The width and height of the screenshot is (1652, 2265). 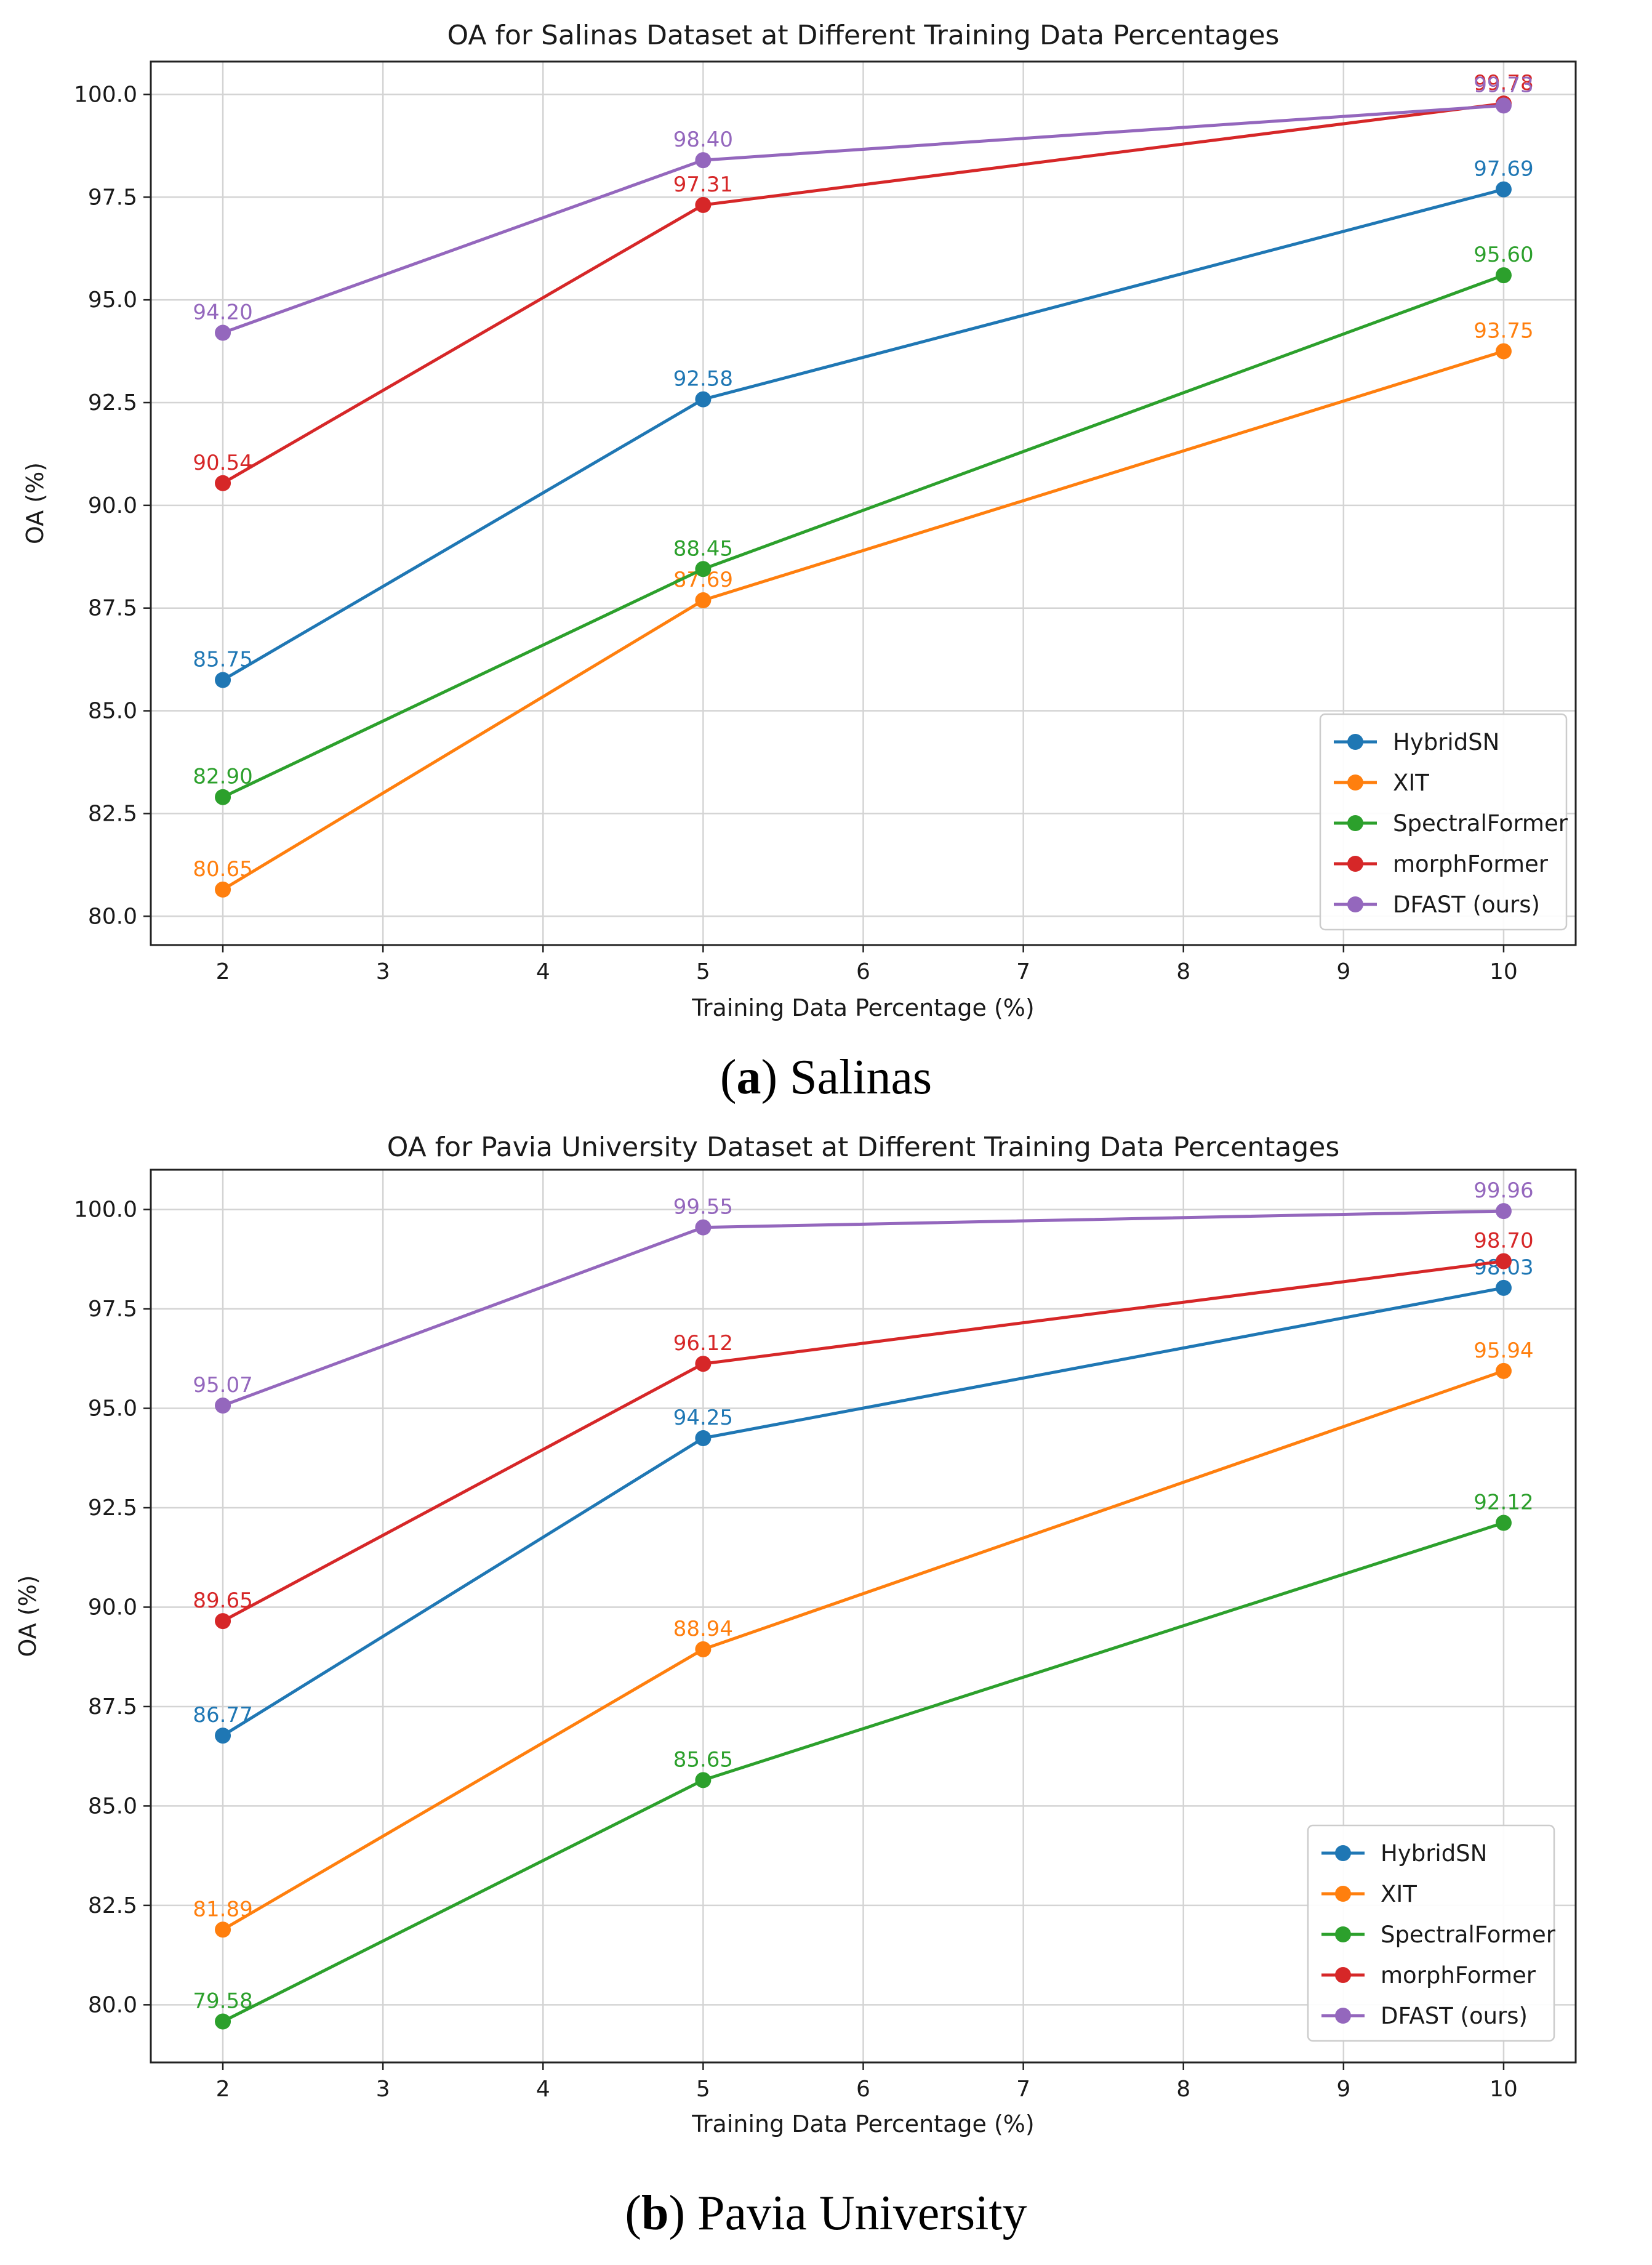 What do you see at coordinates (1183, 2089) in the screenshot?
I see `x-tick-label: 8` at bounding box center [1183, 2089].